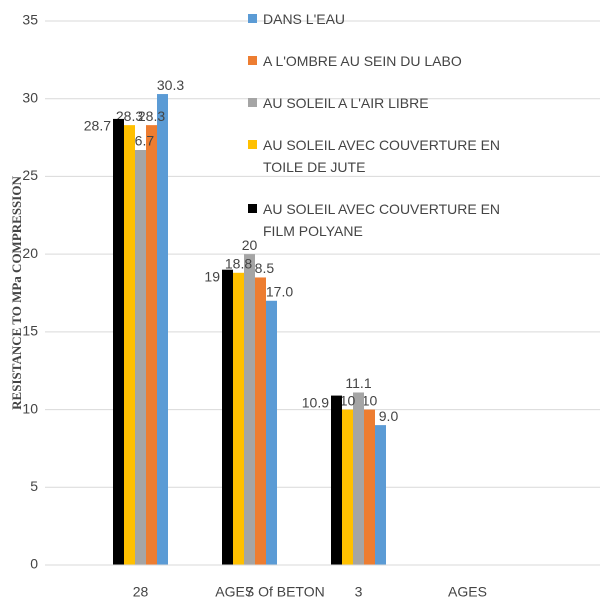  Describe the element at coordinates (30, 175) in the screenshot. I see `y-tick-label: 25` at that location.